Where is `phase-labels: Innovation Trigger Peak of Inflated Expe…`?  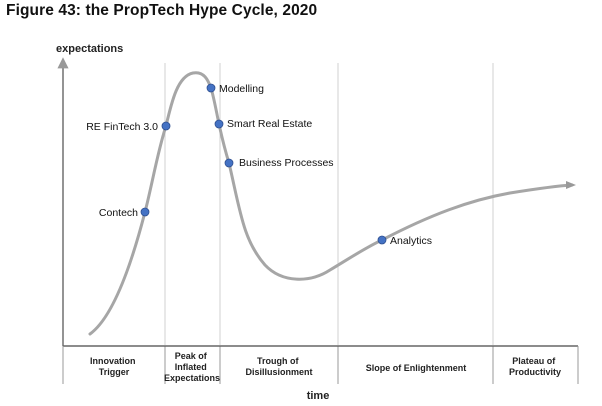
phase-labels: Innovation Trigger Peak of Inflated Expe… is located at coordinates (325, 367).